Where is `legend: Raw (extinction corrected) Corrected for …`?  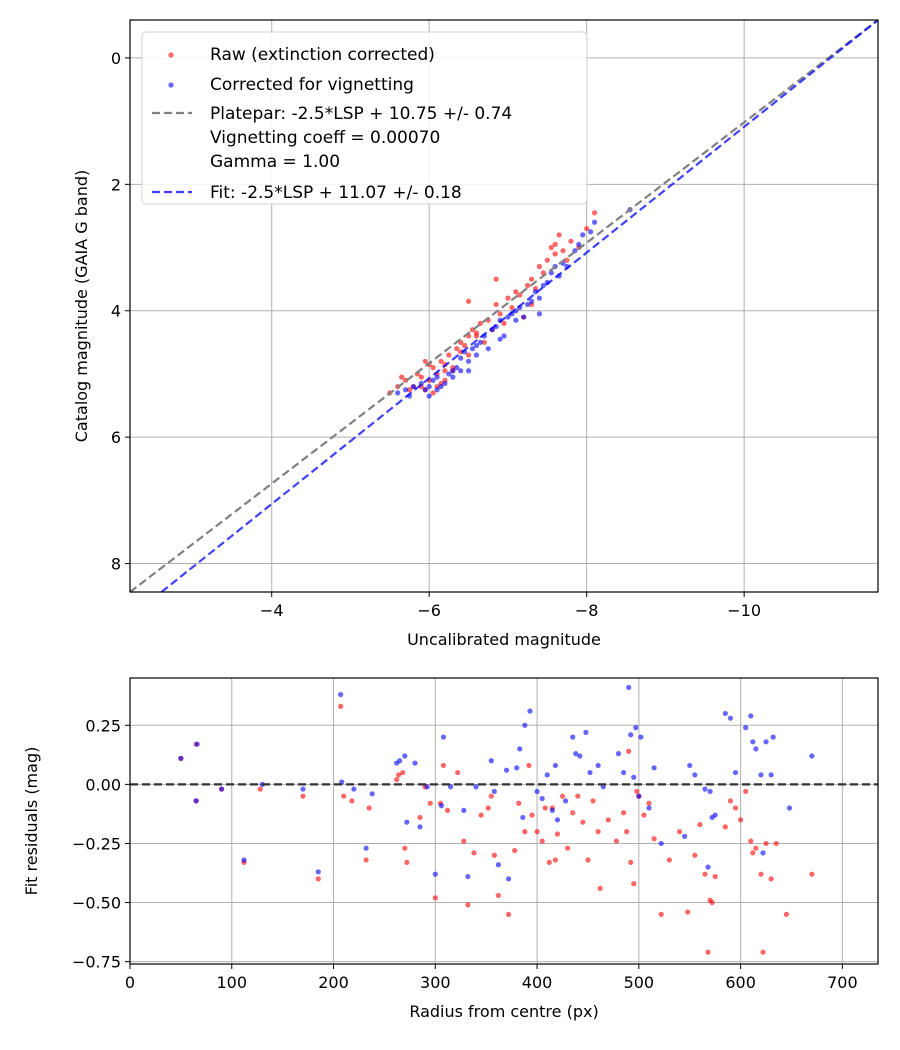 legend: Raw (extinction corrected) Corrected for … is located at coordinates (364, 118).